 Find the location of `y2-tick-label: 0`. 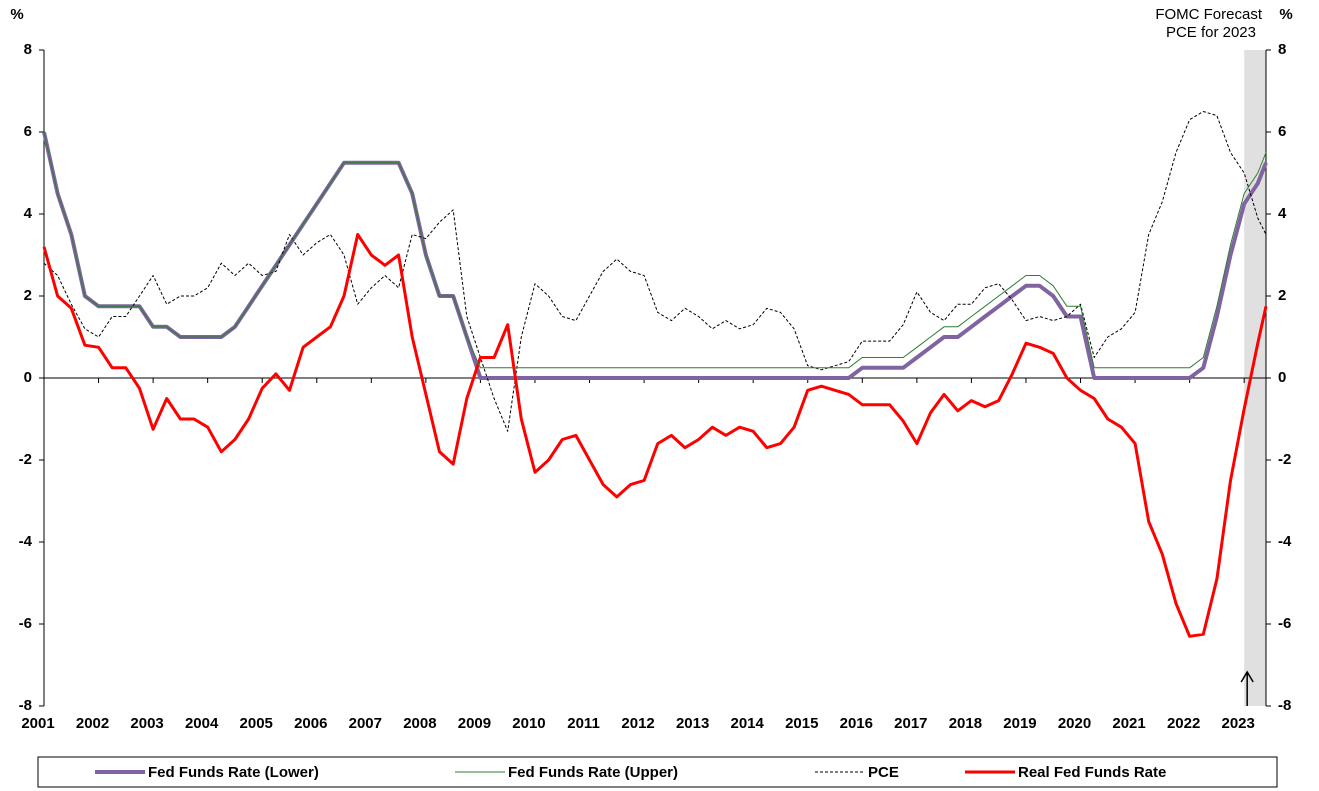

y2-tick-label: 0 is located at coordinates (1282, 377).